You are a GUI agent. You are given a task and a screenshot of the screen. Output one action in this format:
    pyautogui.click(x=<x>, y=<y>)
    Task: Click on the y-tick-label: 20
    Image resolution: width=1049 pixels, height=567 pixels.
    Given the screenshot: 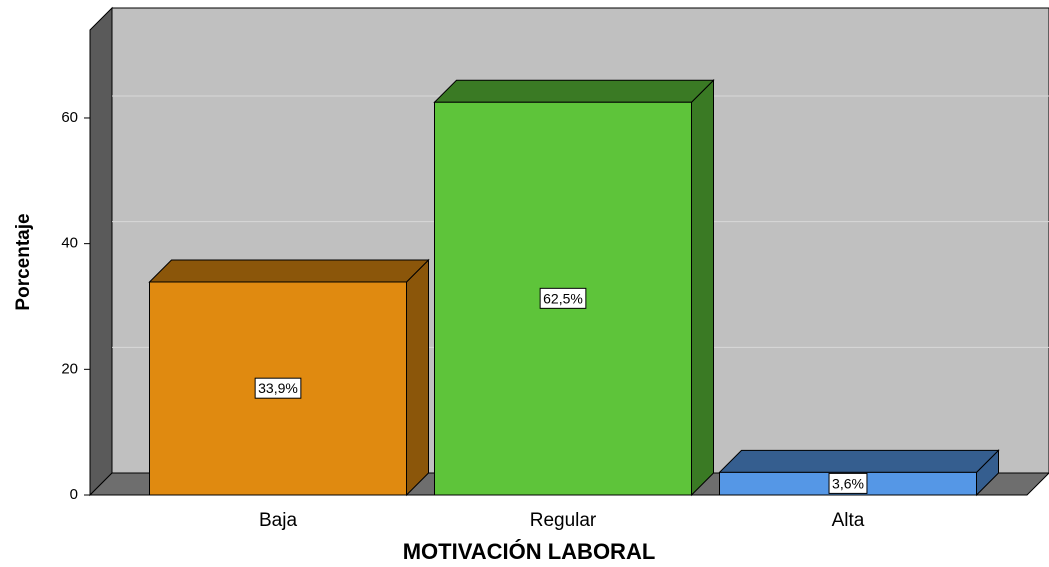 What is the action you would take?
    pyautogui.click(x=69, y=368)
    